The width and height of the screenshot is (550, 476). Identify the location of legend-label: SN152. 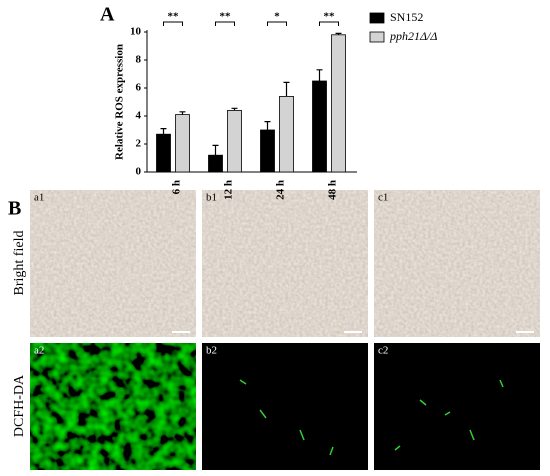
(406, 17).